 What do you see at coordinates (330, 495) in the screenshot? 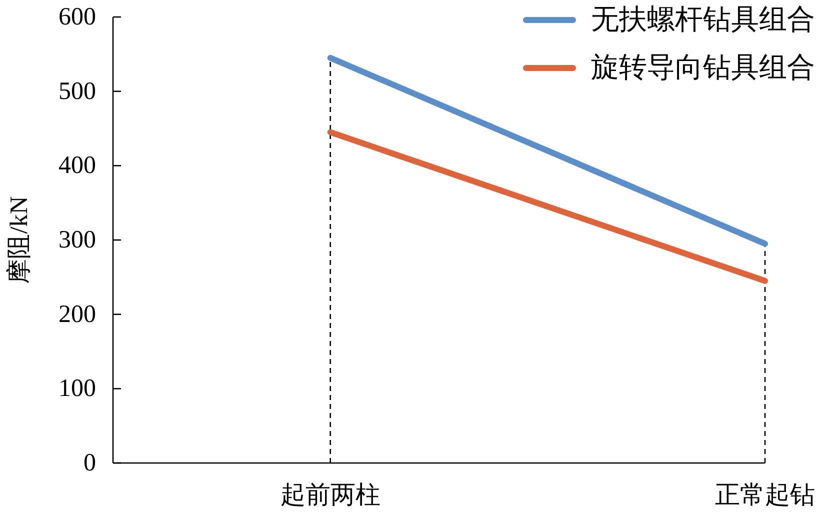
I see `x-tick-label: 起前两柱` at bounding box center [330, 495].